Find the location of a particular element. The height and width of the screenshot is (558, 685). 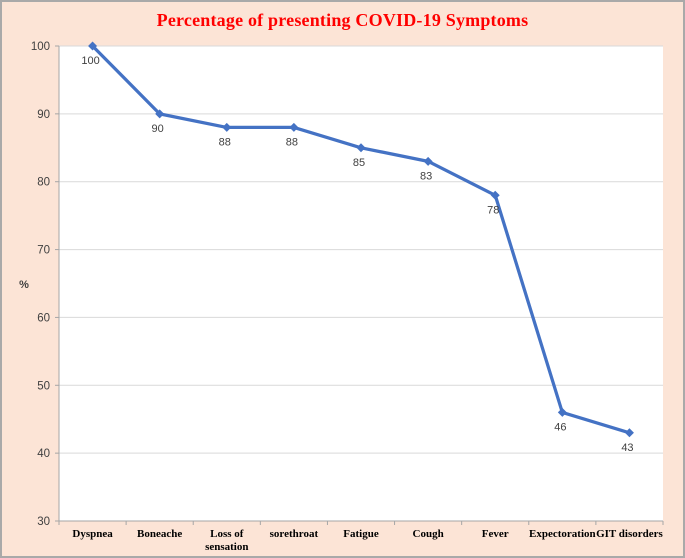

x-category-label: Loss of sensation is located at coordinates (226, 540).